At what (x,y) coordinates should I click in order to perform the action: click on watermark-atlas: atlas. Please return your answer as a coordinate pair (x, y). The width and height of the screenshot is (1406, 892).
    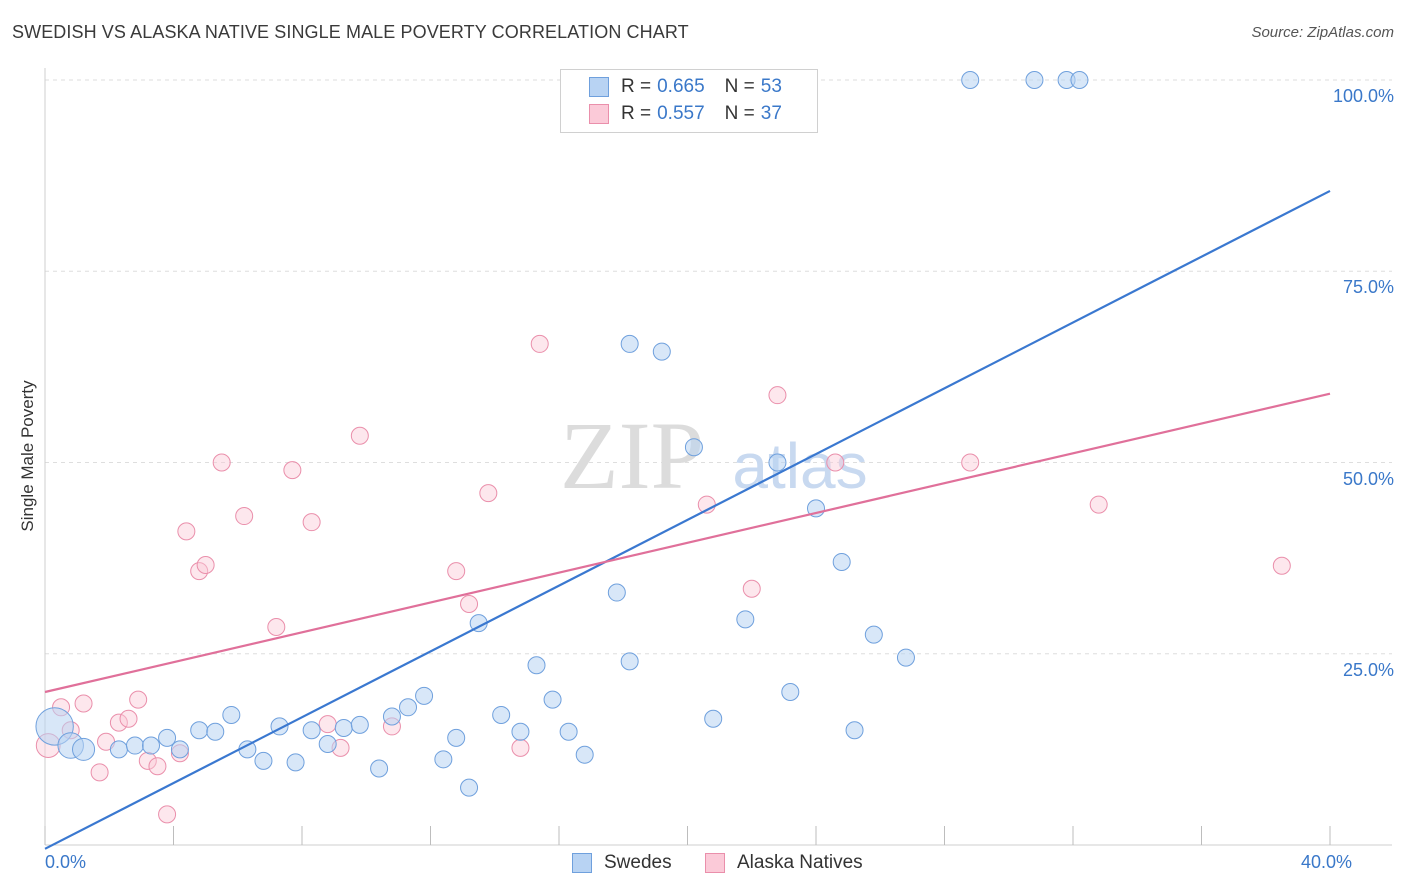
    Looking at the image, I should click on (799, 466).